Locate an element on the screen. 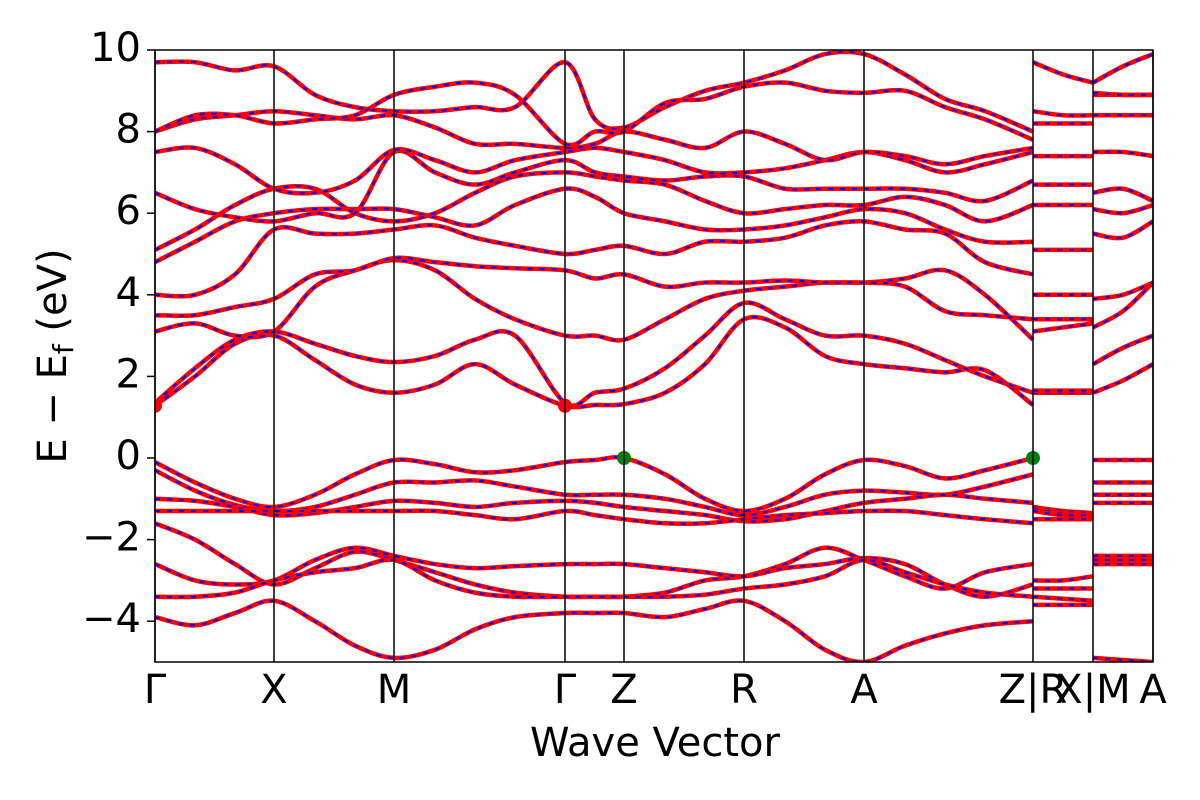 This screenshot has width=1200, height=800. y-tick-label: 0 is located at coordinates (128, 456).